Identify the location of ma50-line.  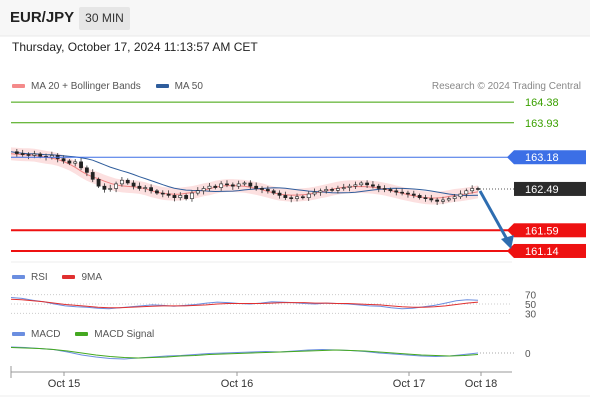
(244, 174).